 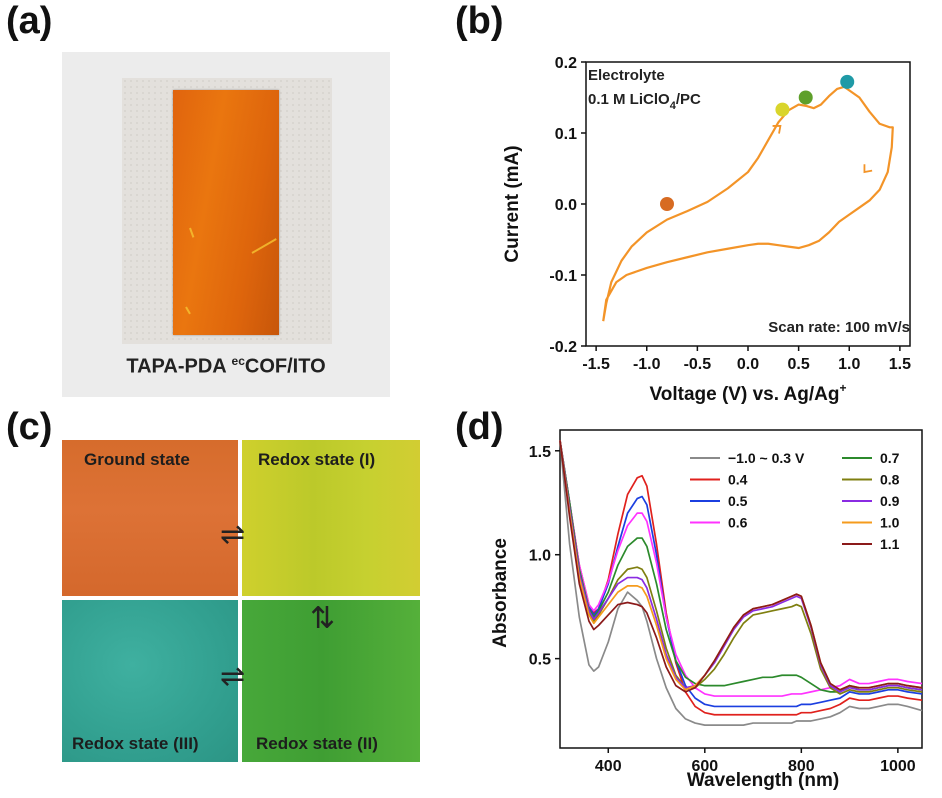 I want to click on legend-label: −1.0 ~ 0.3 V, so click(x=766, y=458).